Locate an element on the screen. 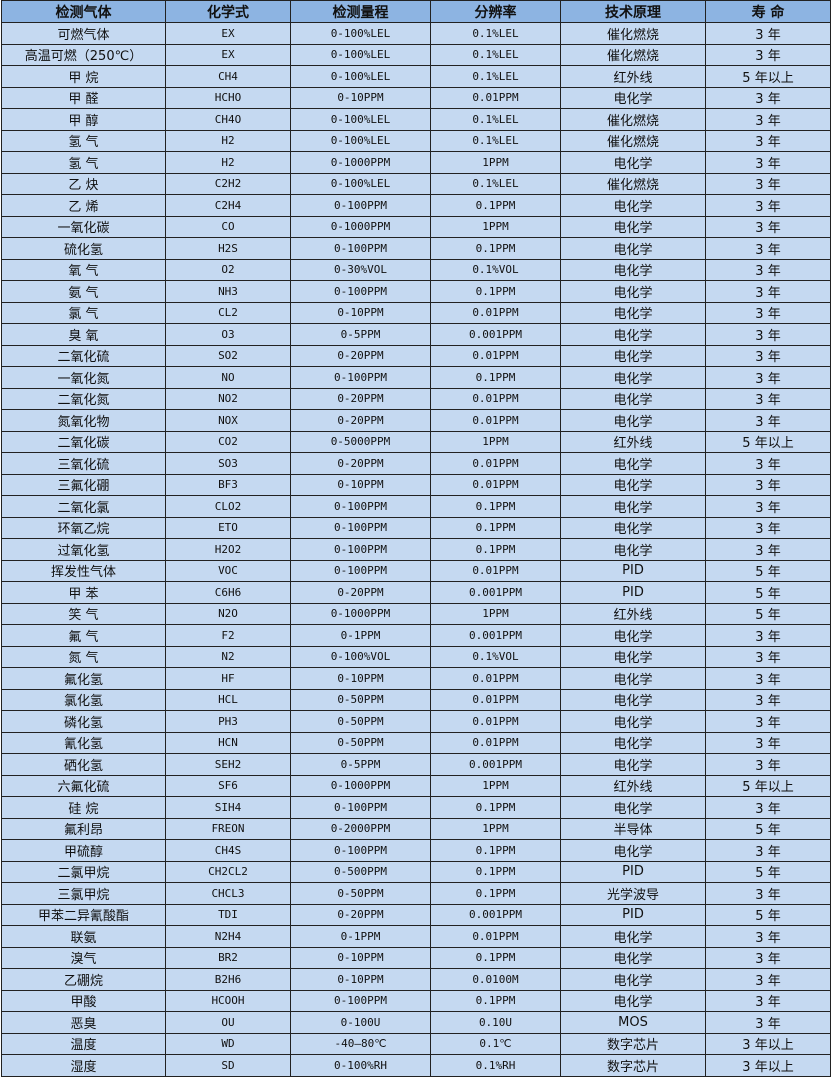 The width and height of the screenshot is (831, 1077). table-row: 高温可燃（250℃） EX 0-100%LEL 0.1%LEL 催化燃烧 3 年 is located at coordinates (416, 54).